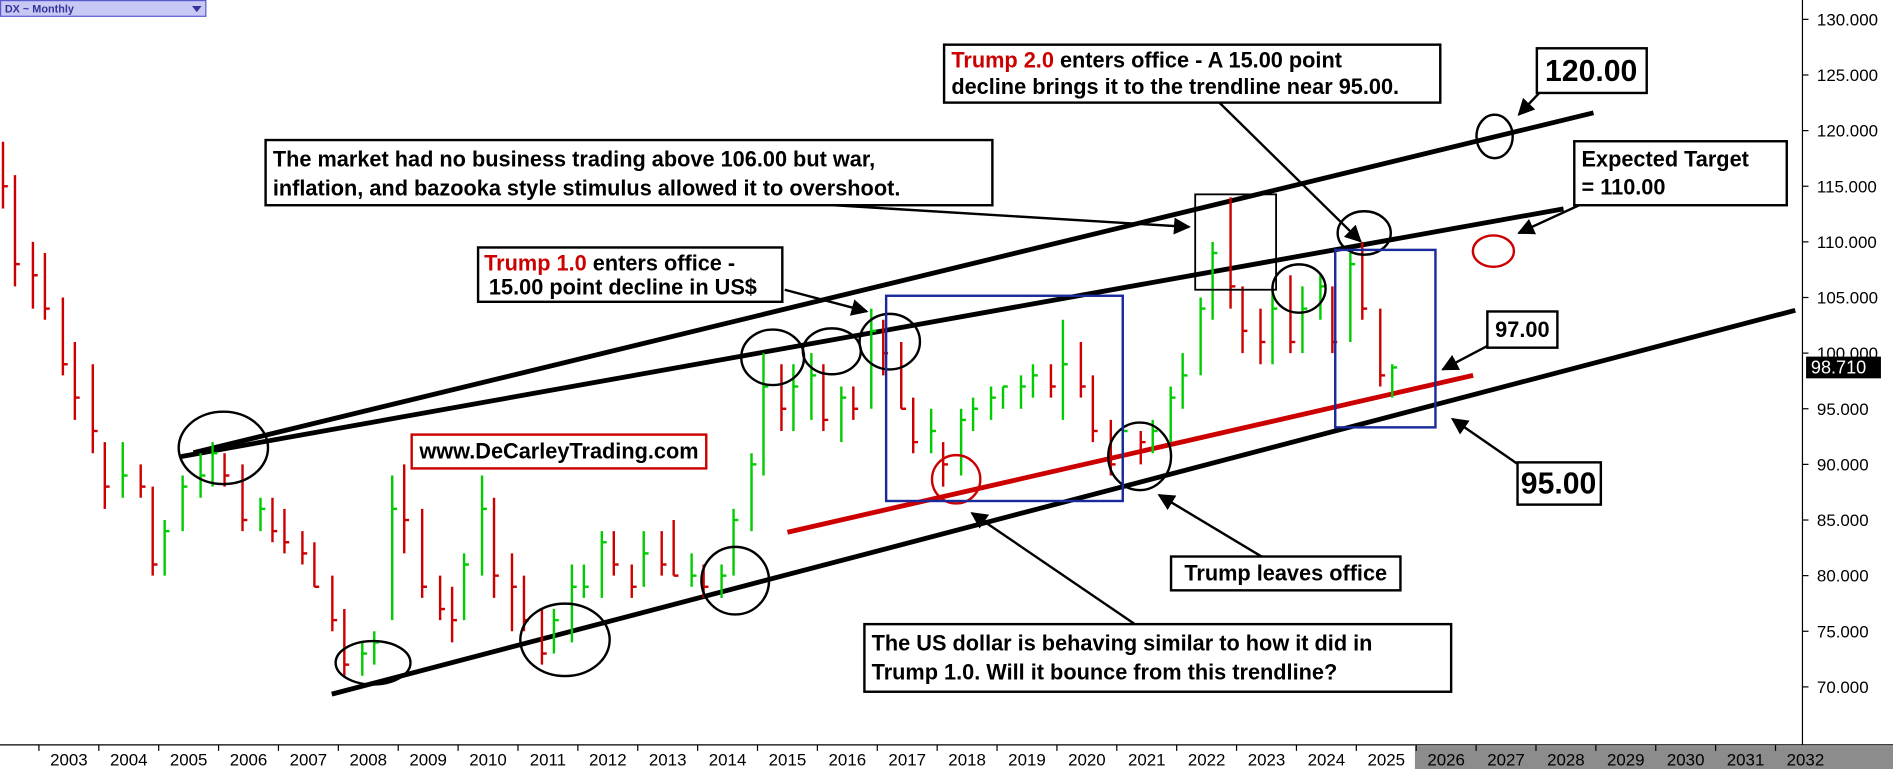 The image size is (1893, 769). Describe the element at coordinates (623, 287) in the screenshot. I see `annotation-text: 15.00 point decline in US$` at that location.